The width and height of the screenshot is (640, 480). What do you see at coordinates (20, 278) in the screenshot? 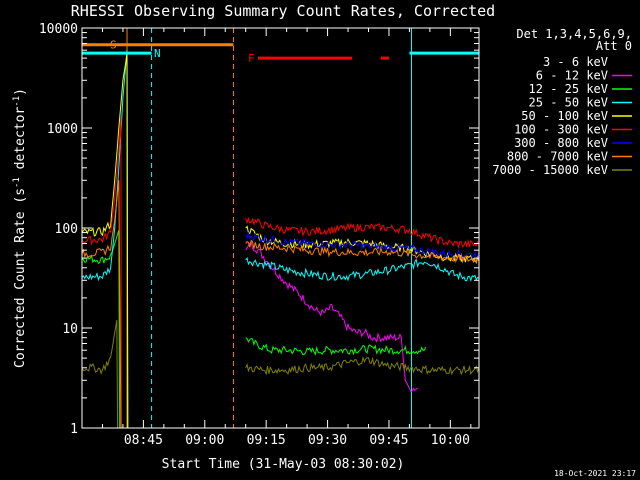
I see `y-axis-label-part1: Corrected Count Rate (s` at bounding box center [20, 278].